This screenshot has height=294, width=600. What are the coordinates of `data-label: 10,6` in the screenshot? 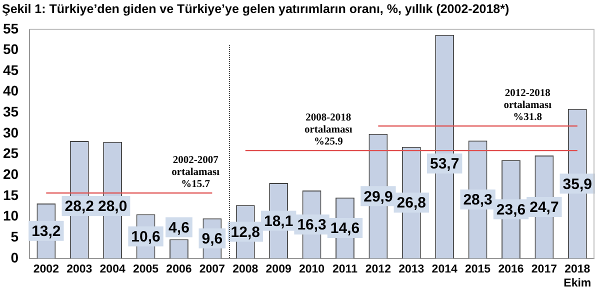 It's located at (145, 237).